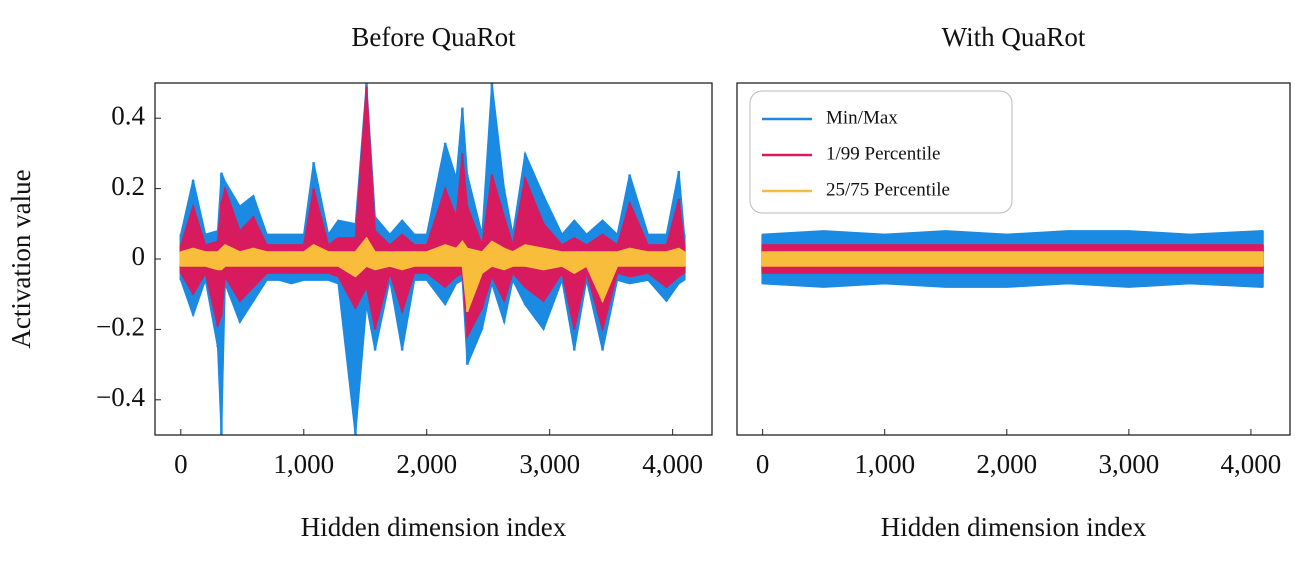 Image resolution: width=1307 pixels, height=567 pixels. What do you see at coordinates (128, 115) in the screenshot?
I see `y-tick-label: 0.4` at bounding box center [128, 115].